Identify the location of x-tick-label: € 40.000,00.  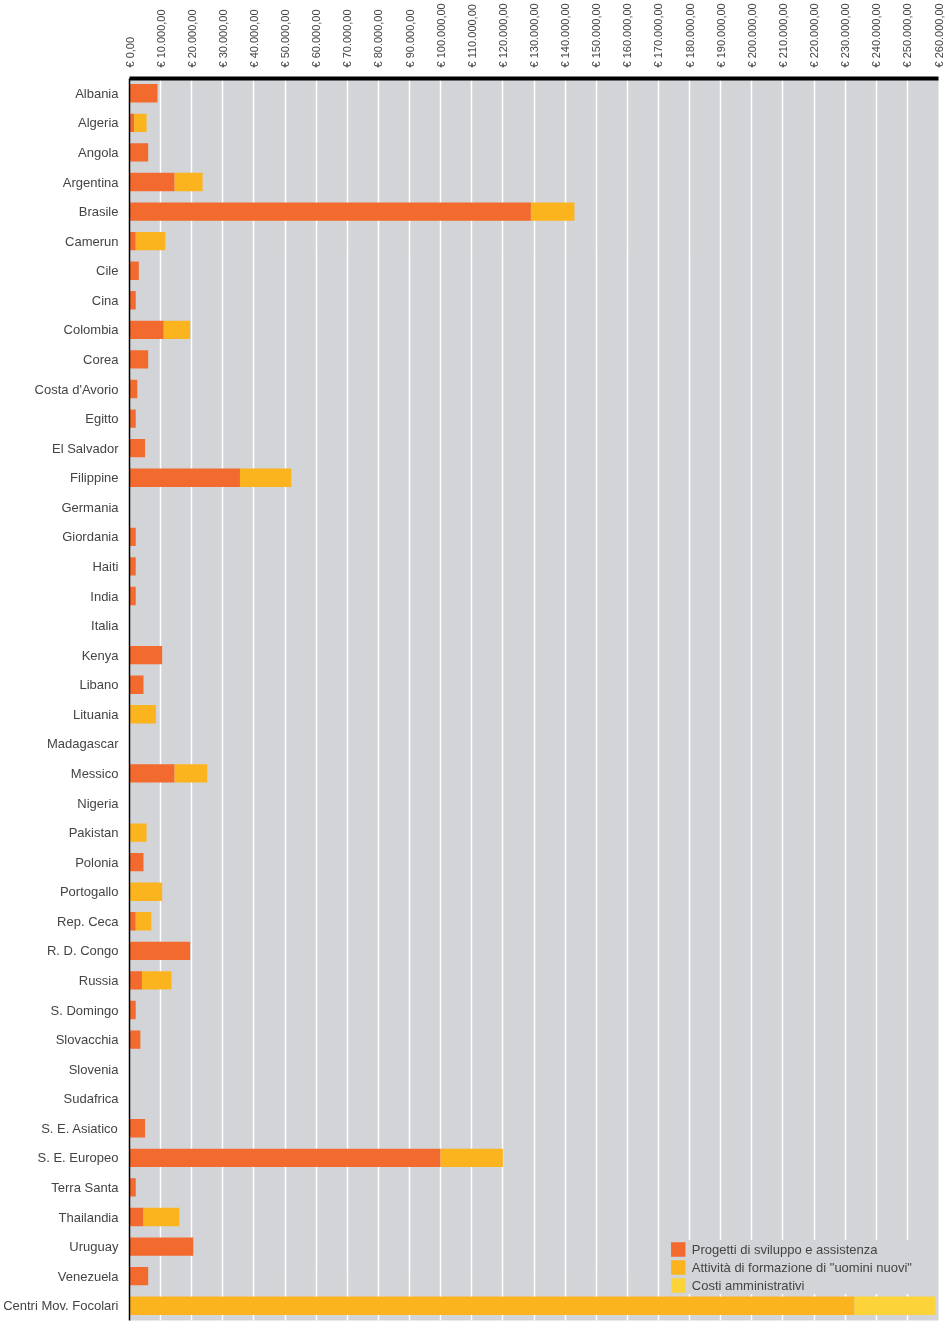
(253, 38).